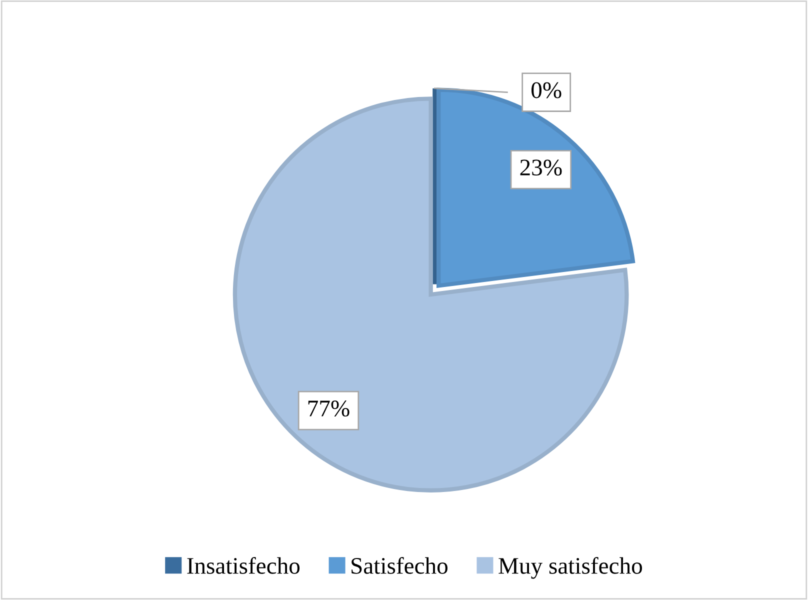 Image resolution: width=808 pixels, height=600 pixels. What do you see at coordinates (400, 565) in the screenshot?
I see `legend-label: Satisfecho` at bounding box center [400, 565].